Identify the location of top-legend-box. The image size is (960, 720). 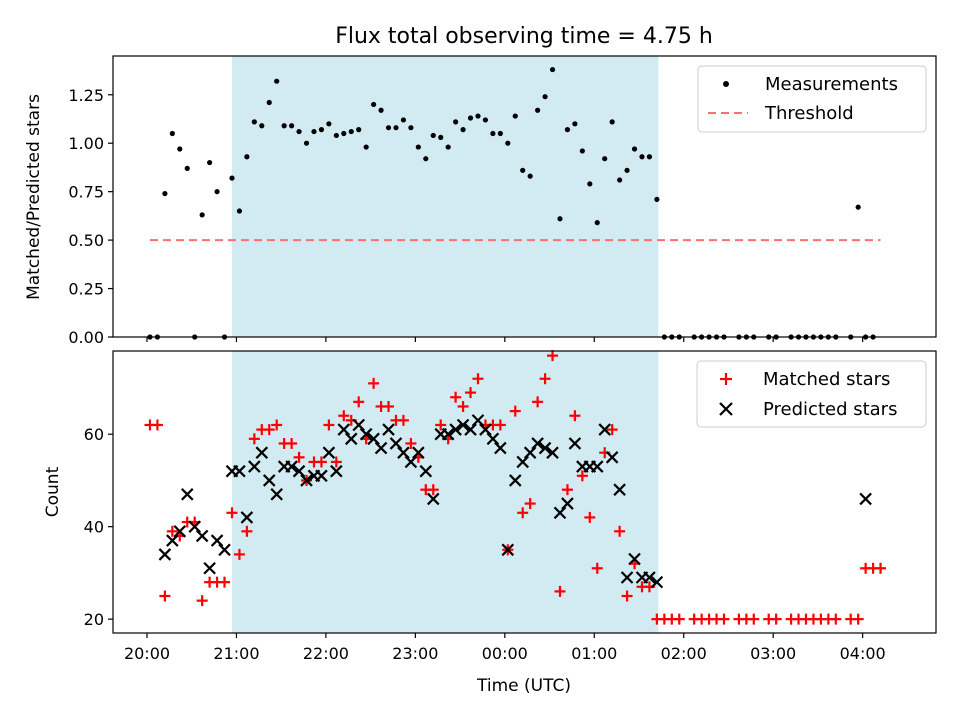
(812, 99).